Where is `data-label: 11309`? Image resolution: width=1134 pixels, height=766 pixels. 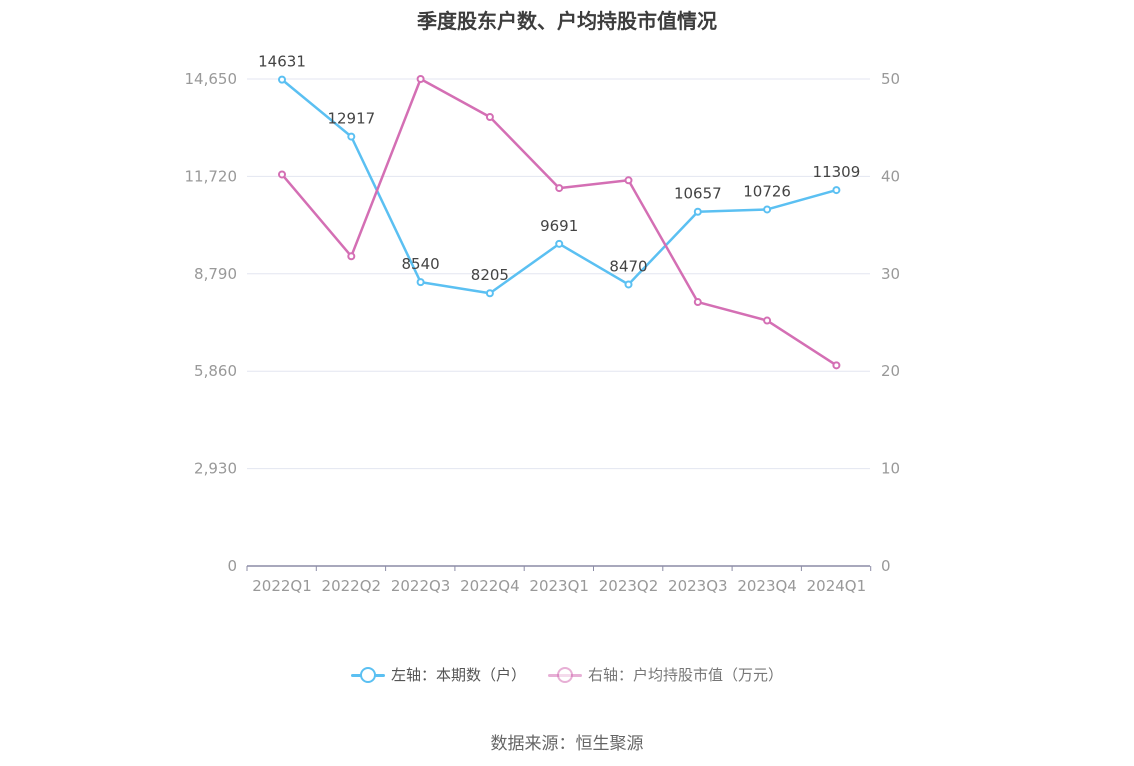 data-label: 11309 is located at coordinates (837, 172).